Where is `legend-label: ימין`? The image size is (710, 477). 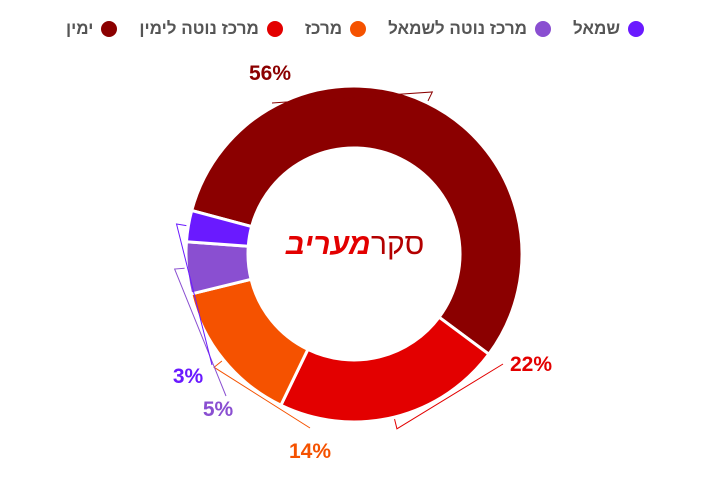 legend-label: ימין is located at coordinates (79, 28).